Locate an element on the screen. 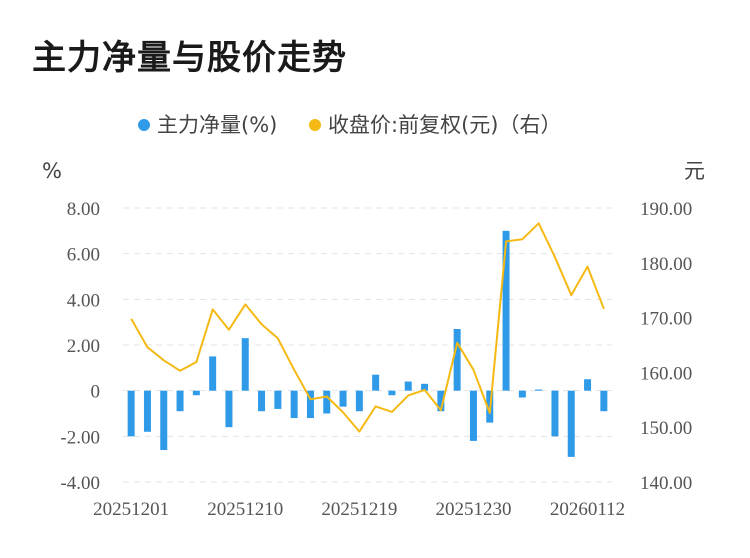 Image resolution: width=750 pixels, height=558 pixels. right-tick-label: 150.00 is located at coordinates (666, 428).